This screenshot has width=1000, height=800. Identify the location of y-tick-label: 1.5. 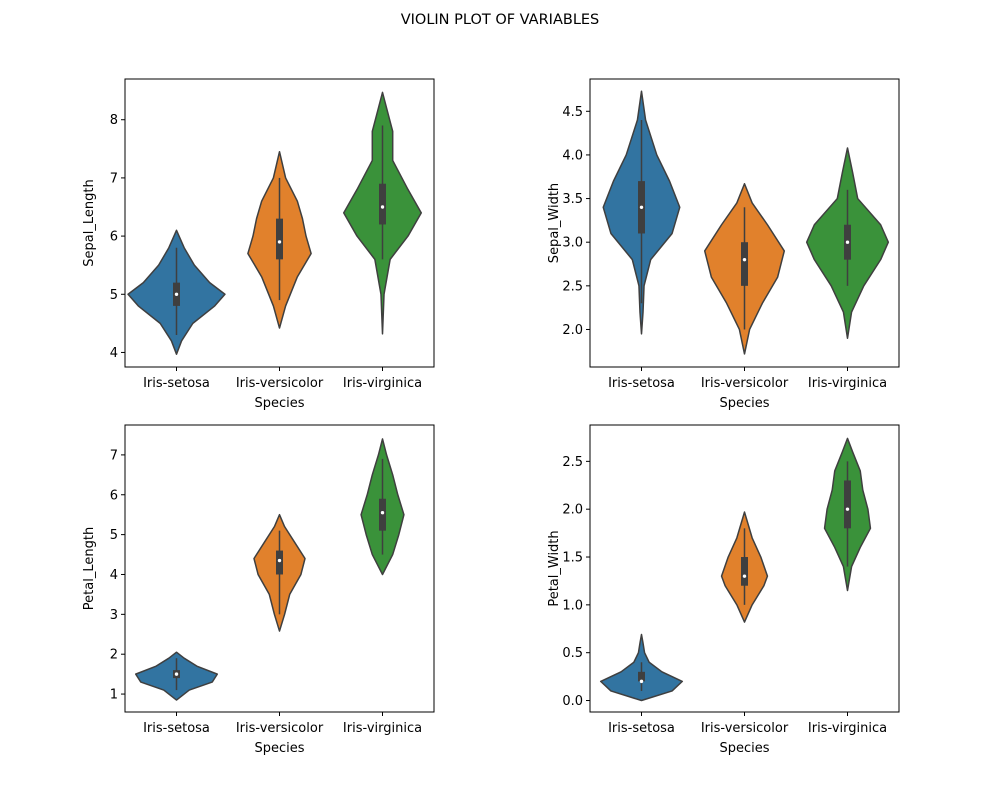
(572, 558).